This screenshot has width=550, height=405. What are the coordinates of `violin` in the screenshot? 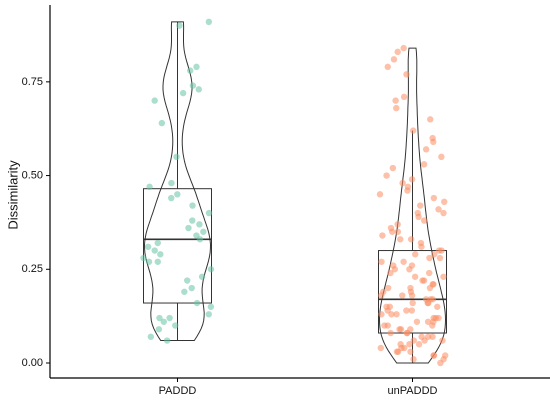 It's located at (177, 181).